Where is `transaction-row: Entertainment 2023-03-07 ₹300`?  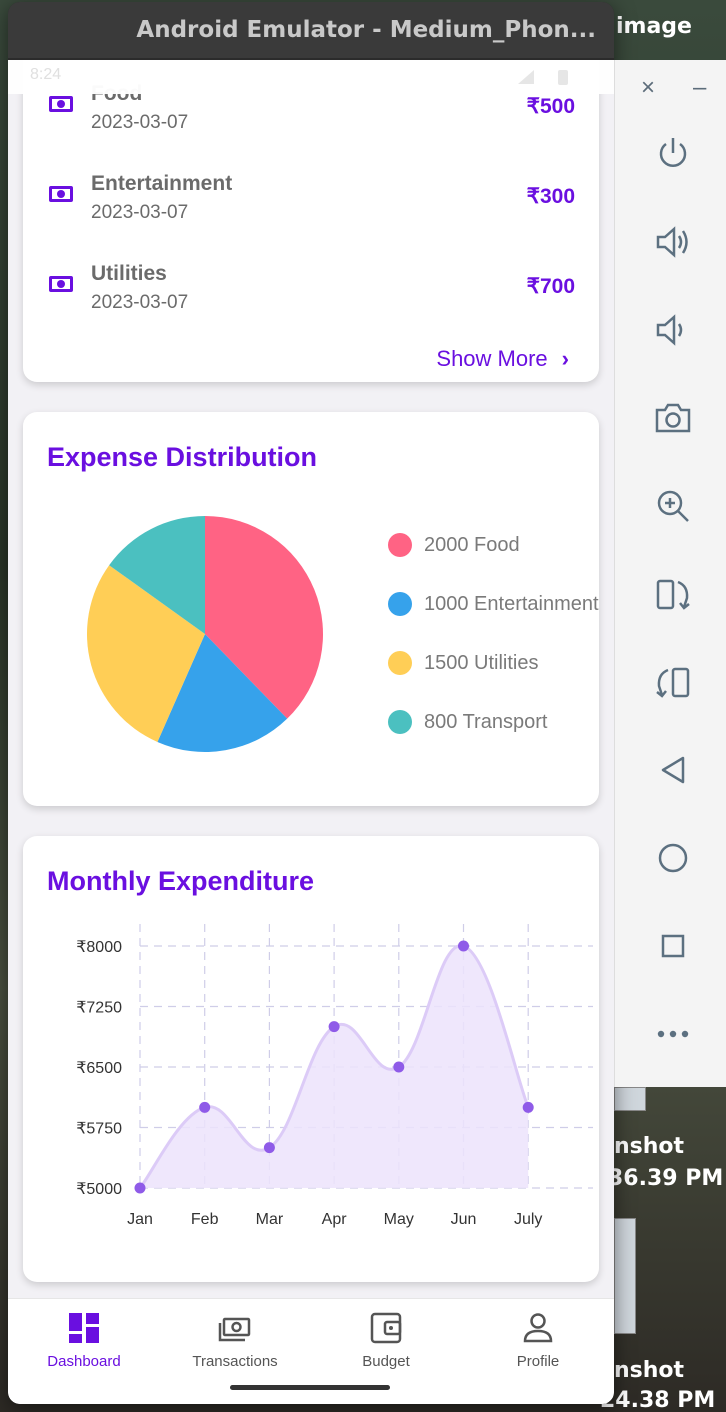
transaction-row: Entertainment 2023-03-07 ₹300 is located at coordinates (311, 202).